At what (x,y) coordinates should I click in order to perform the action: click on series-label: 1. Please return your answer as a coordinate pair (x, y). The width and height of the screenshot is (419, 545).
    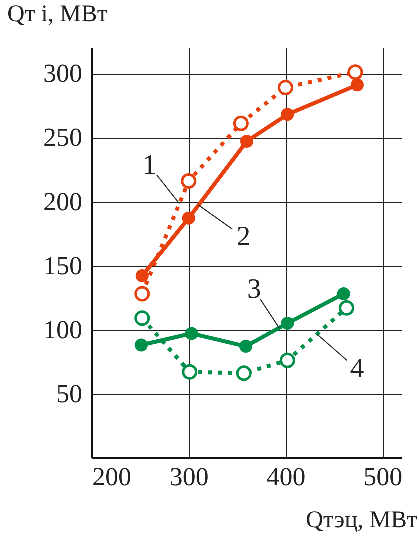
    Looking at the image, I should click on (149, 165).